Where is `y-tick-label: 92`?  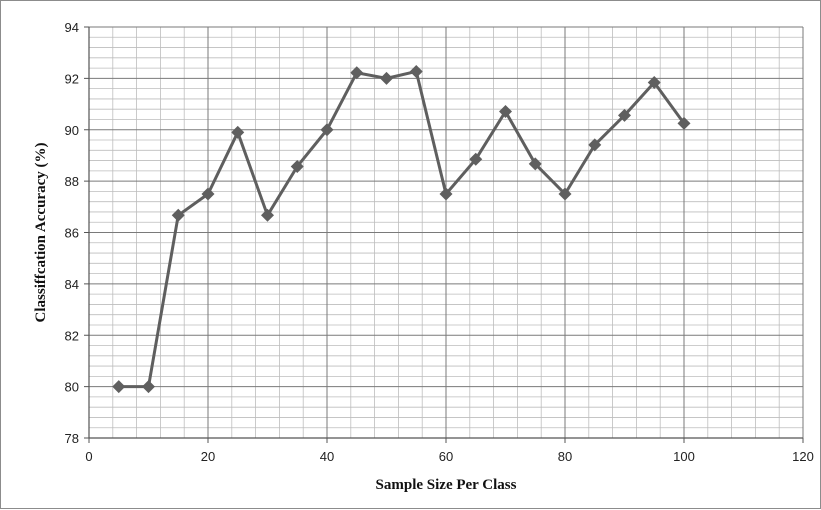 y-tick-label: 92 is located at coordinates (72, 78).